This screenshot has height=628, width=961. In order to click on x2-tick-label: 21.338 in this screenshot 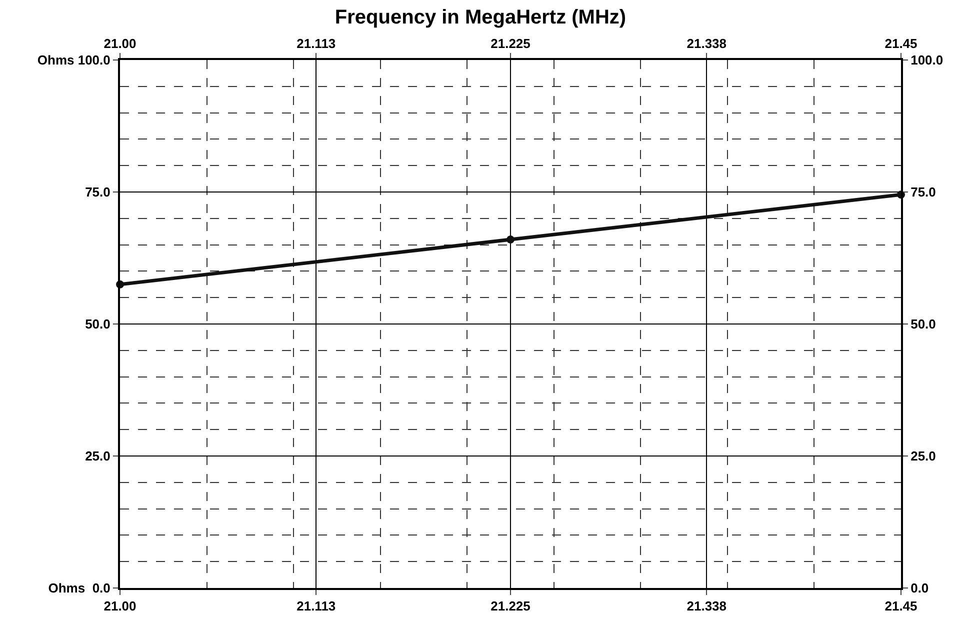, I will do `click(706, 606)`.